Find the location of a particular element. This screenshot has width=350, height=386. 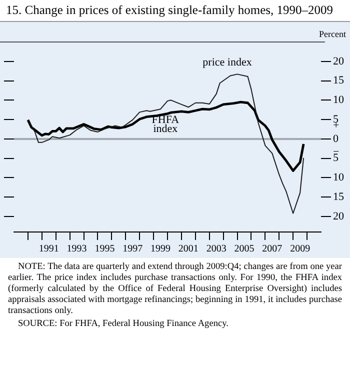

text: NOTE: The data are quarterly and extend through 2009:Q4; changes are from one year earlier. The price index includes purchase transactions only. For 1990, the FHFA index (formerly calculated by the Office of Federal Housing Enterprise Oversight) includes appraisals associated with mortgage refinancings; beginning in 1991, it includes purchase transactions only. is located at coordinates (175, 289).